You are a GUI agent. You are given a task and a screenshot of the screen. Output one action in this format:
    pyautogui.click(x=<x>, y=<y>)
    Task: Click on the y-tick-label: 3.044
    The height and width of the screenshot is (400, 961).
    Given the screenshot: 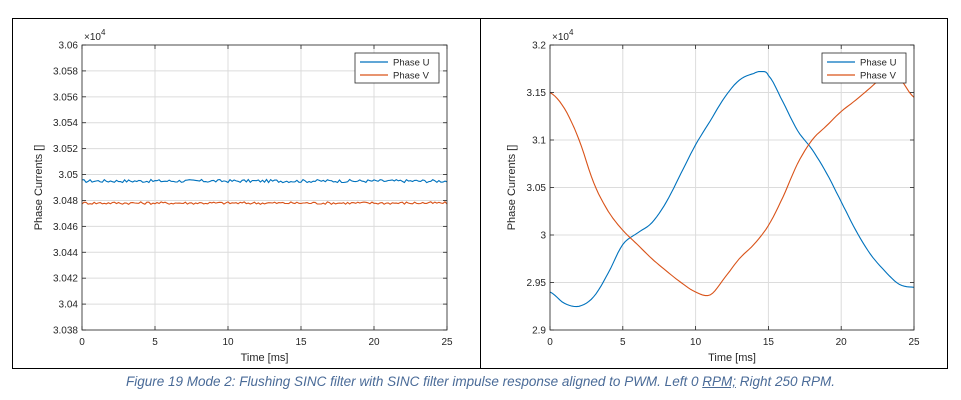 What is the action you would take?
    pyautogui.click(x=65, y=253)
    